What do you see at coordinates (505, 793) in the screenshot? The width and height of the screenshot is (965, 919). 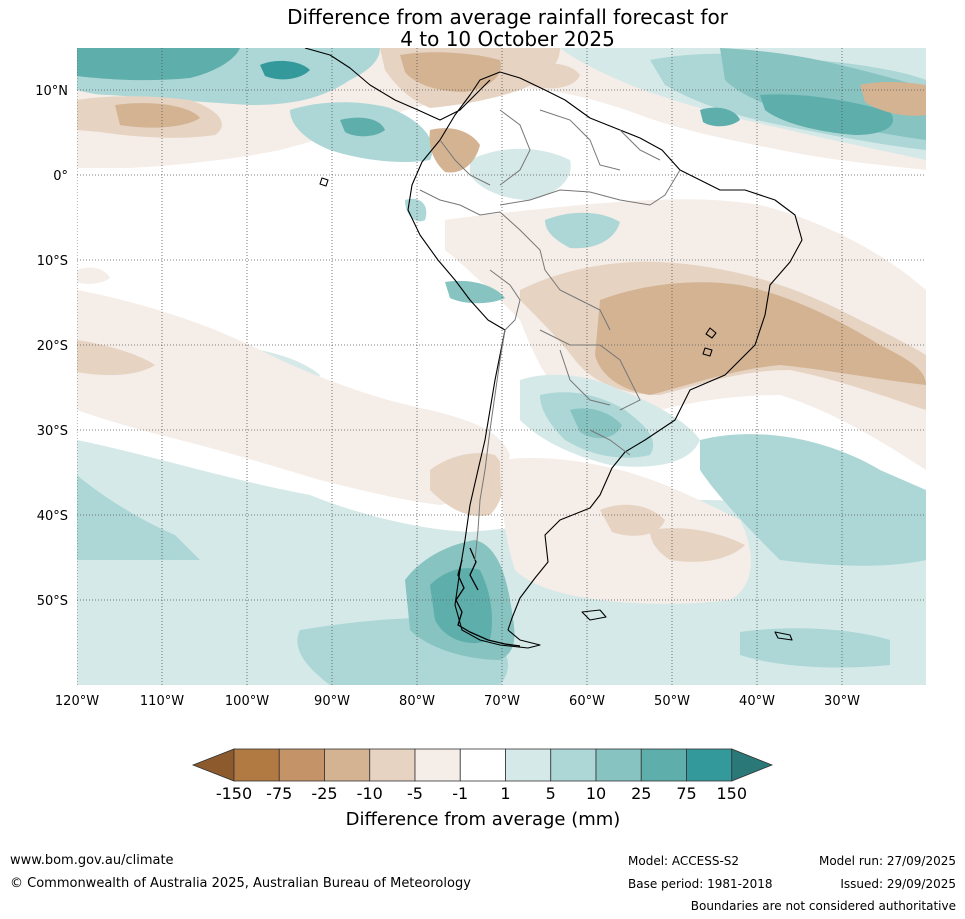 I see `colorbar-tick: 1` at bounding box center [505, 793].